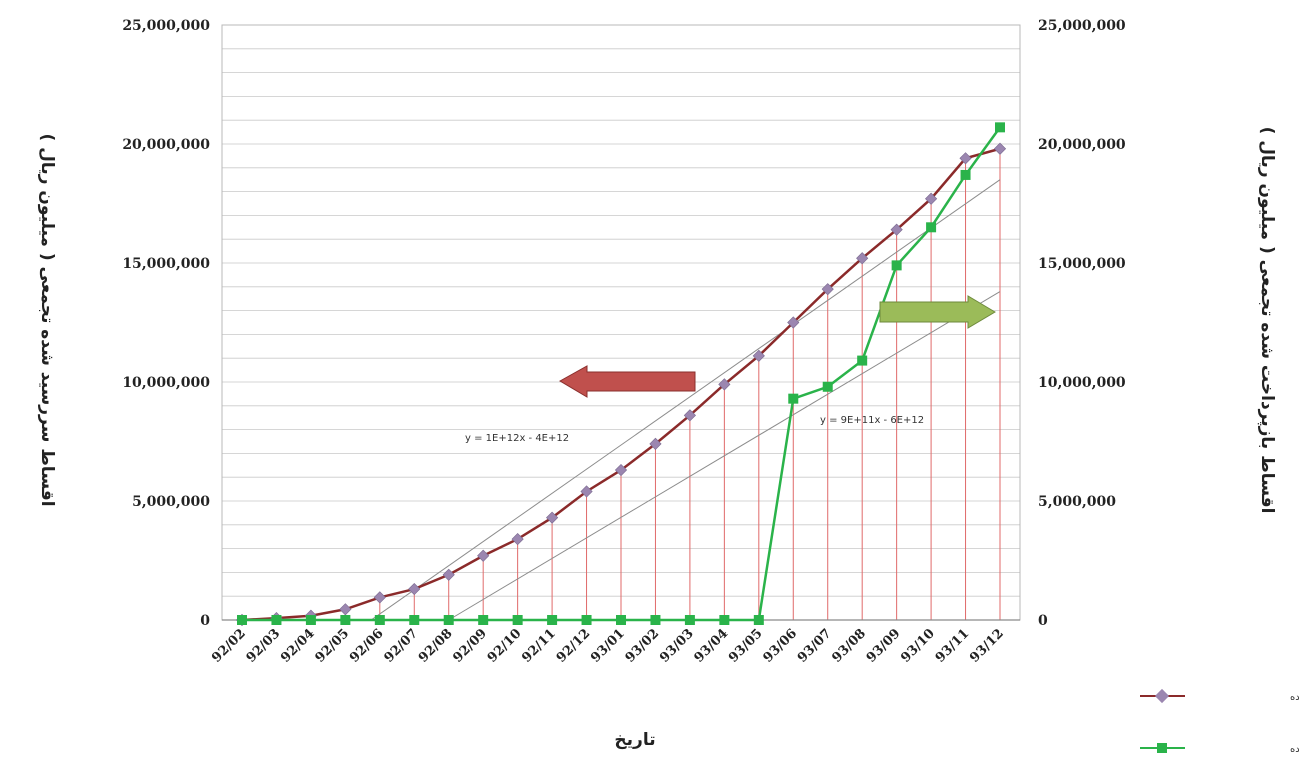  What do you see at coordinates (1219, 696) in the screenshot?
I see `legend-item-due: اقساط سررسید شده` at bounding box center [1219, 696].